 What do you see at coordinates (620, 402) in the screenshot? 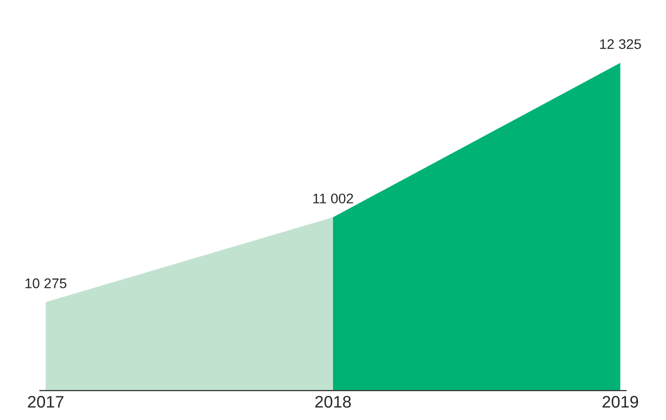
I see `x-tick-label: 2019` at bounding box center [620, 402].